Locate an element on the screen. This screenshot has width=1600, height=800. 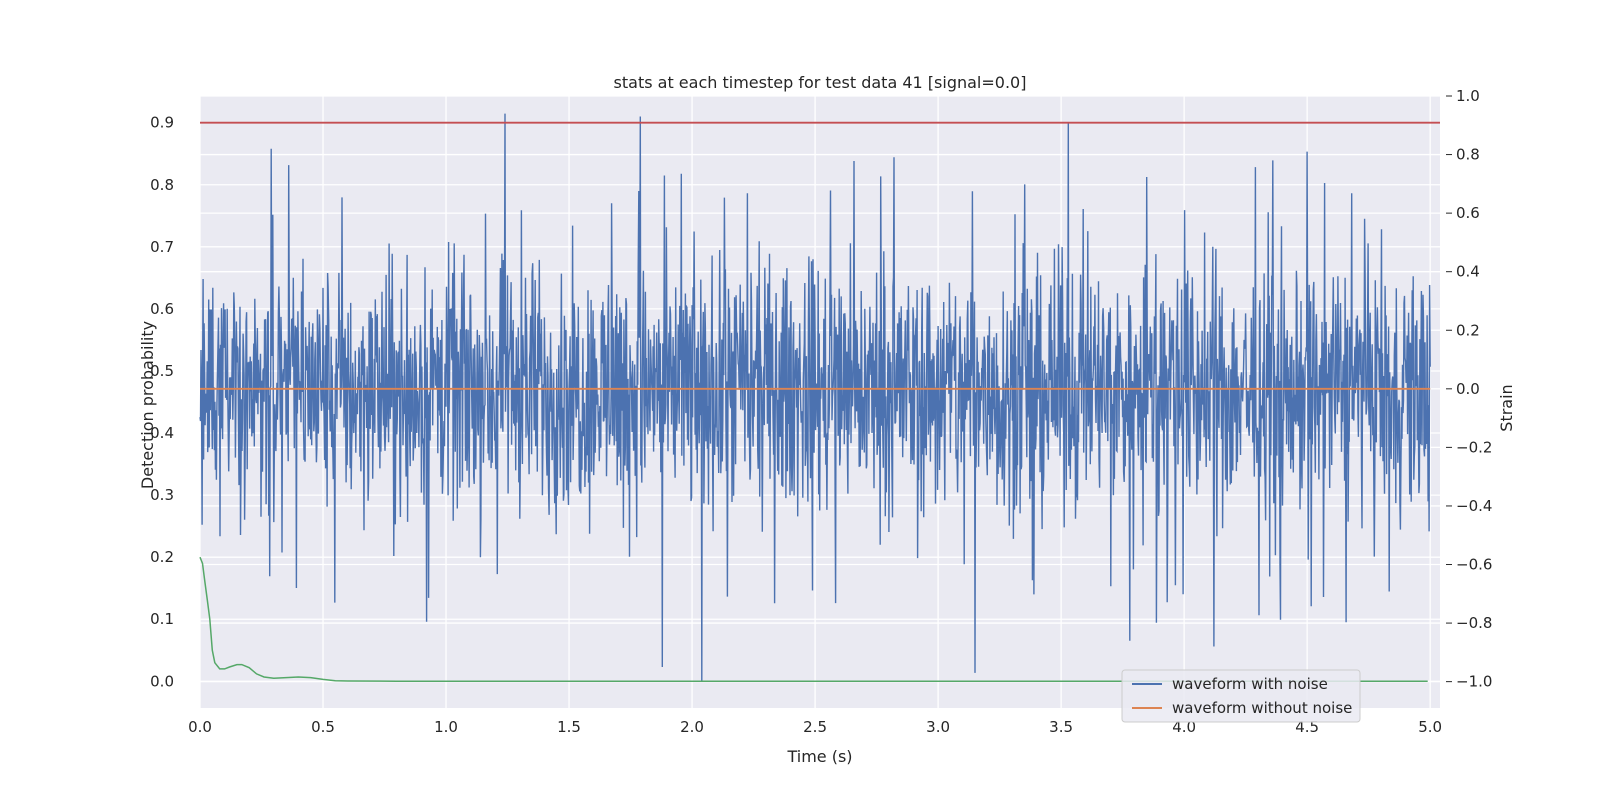
x-tick-label: 1.0 is located at coordinates (446, 727).